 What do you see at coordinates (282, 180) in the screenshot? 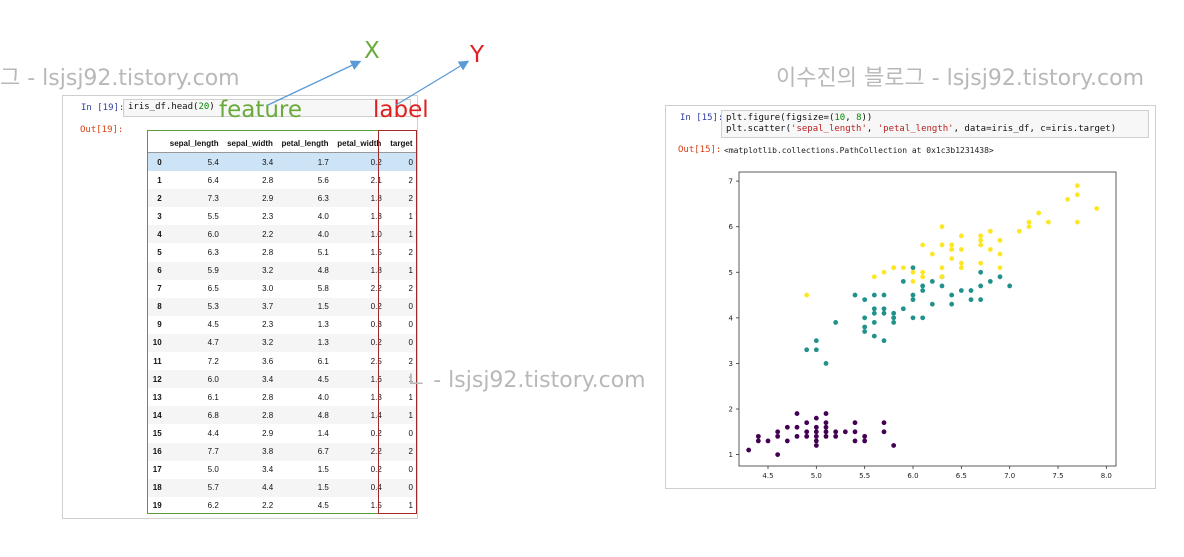
I see `table-row: 1 6.4 2.8 5.6 2.1 2` at bounding box center [282, 180].